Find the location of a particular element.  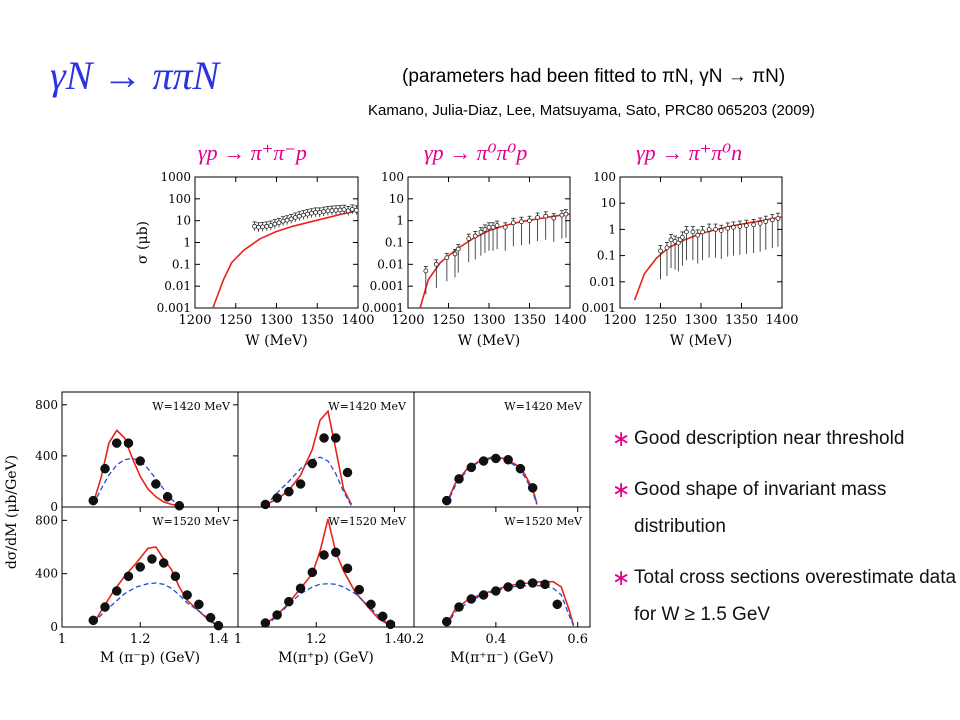

y-tick-label: 0.001 is located at coordinates (387, 286).